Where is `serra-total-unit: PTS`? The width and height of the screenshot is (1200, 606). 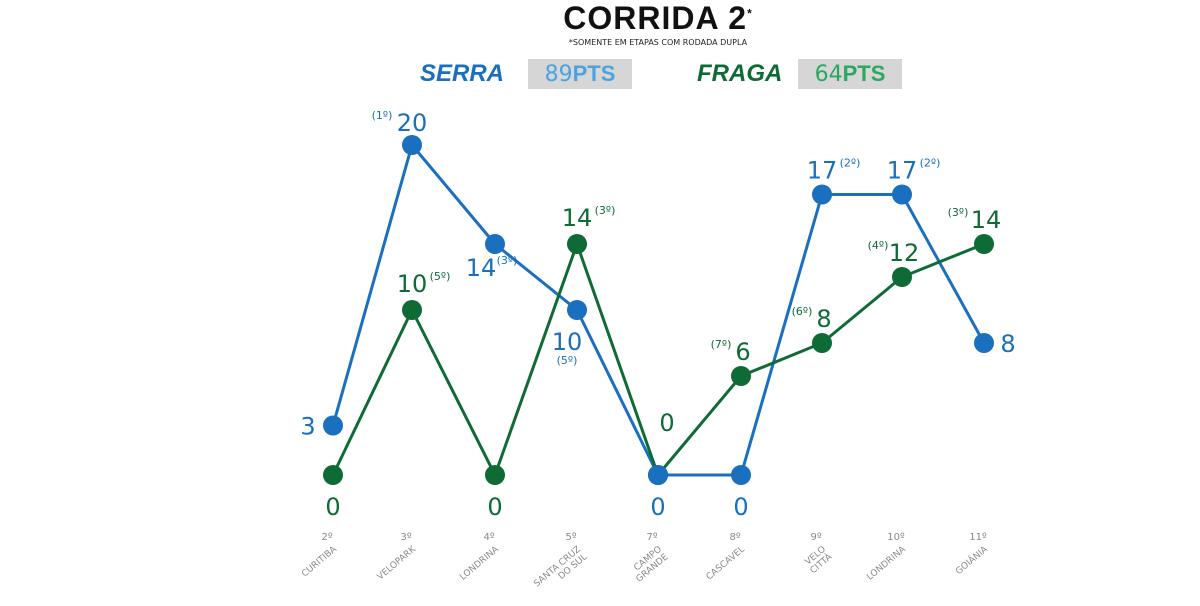
serra-total-unit: PTS is located at coordinates (594, 73).